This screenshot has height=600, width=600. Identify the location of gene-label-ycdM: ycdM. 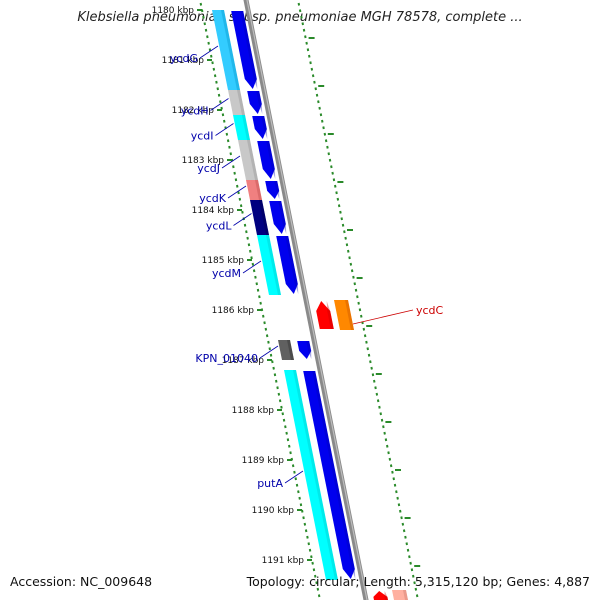
(226, 273).